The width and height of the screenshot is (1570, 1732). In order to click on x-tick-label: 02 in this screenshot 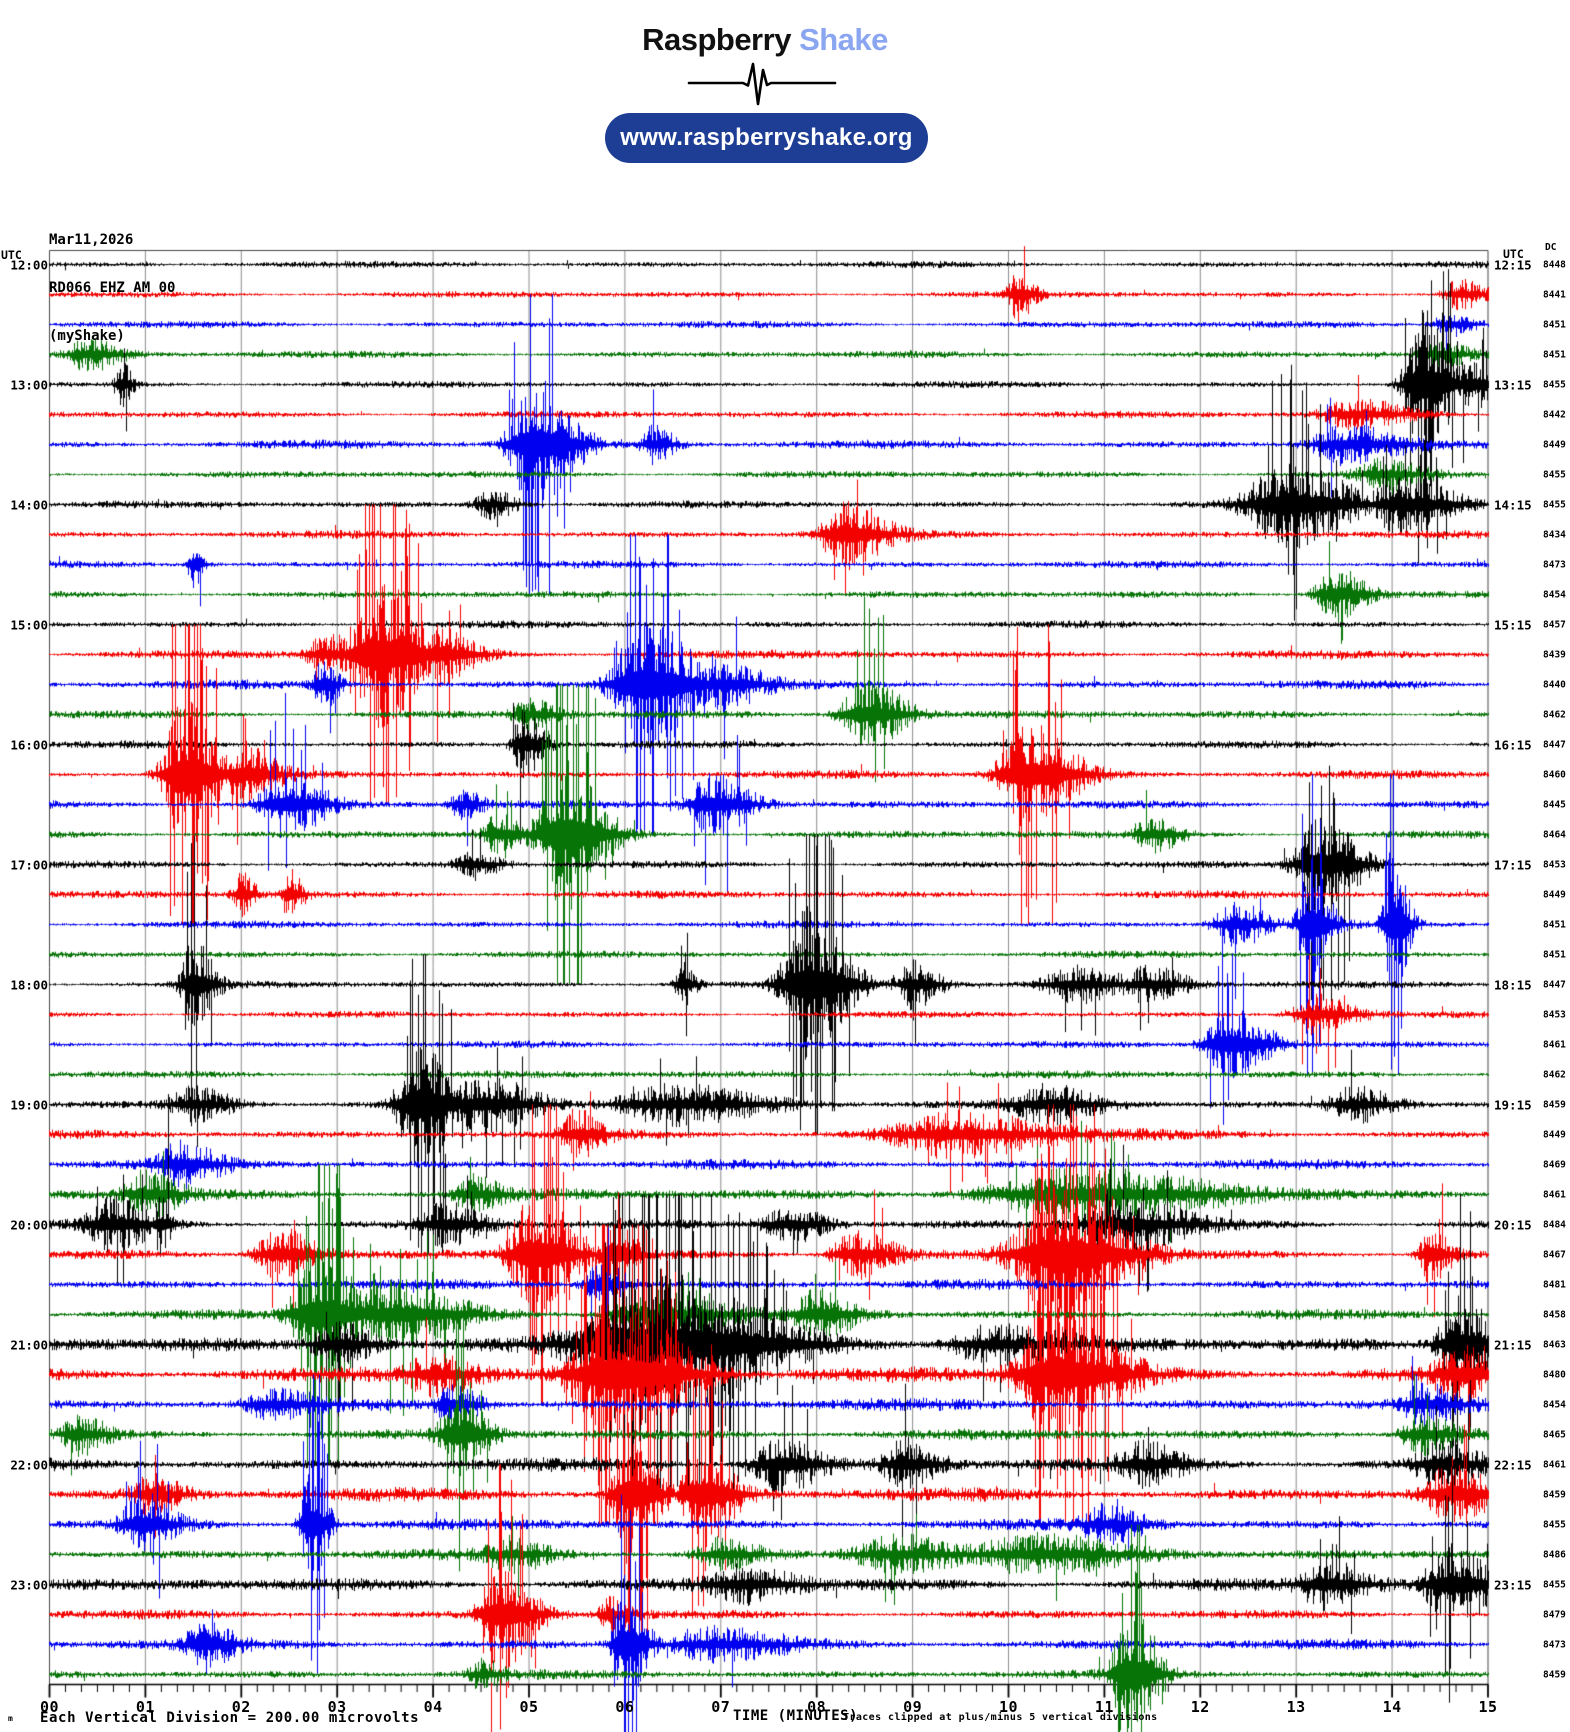, I will do `click(241, 1707)`.